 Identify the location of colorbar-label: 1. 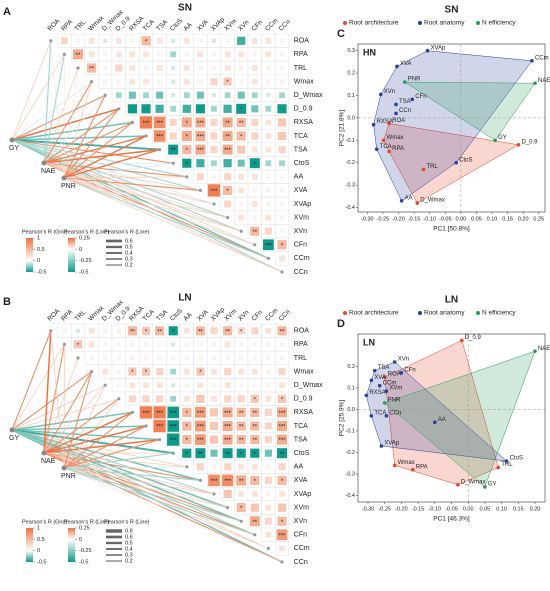
(38, 238).